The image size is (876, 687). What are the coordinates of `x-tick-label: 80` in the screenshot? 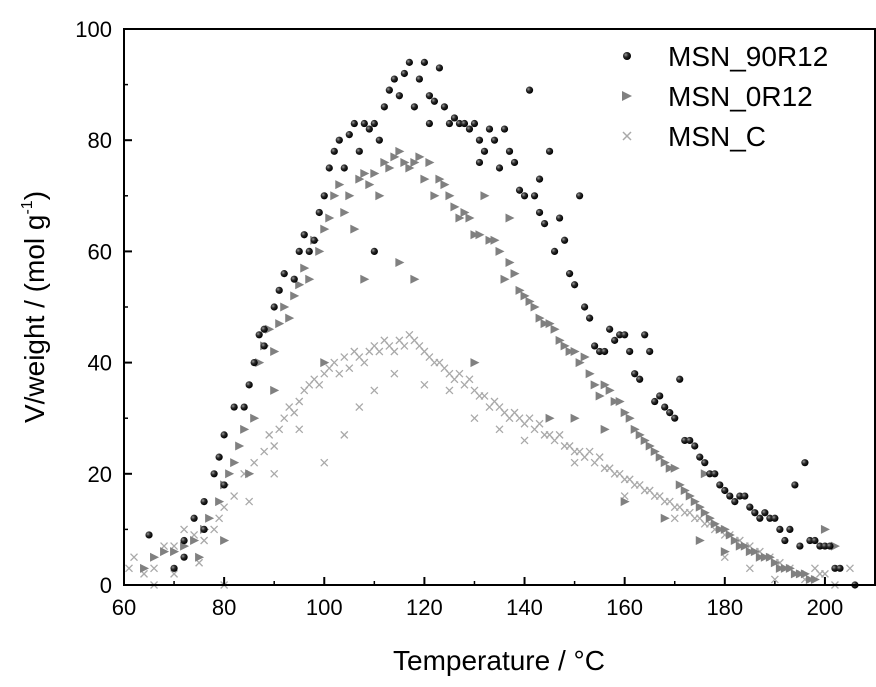 It's located at (224, 607).